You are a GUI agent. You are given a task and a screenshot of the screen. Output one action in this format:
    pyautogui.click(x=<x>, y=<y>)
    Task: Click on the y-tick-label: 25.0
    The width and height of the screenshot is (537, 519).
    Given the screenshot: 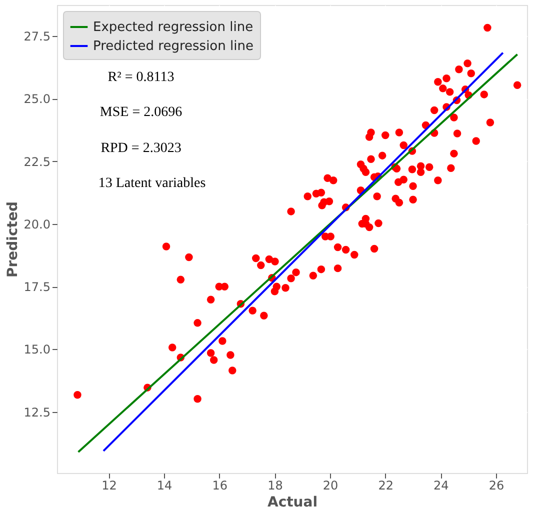 What is the action you would take?
    pyautogui.click(x=37, y=99)
    